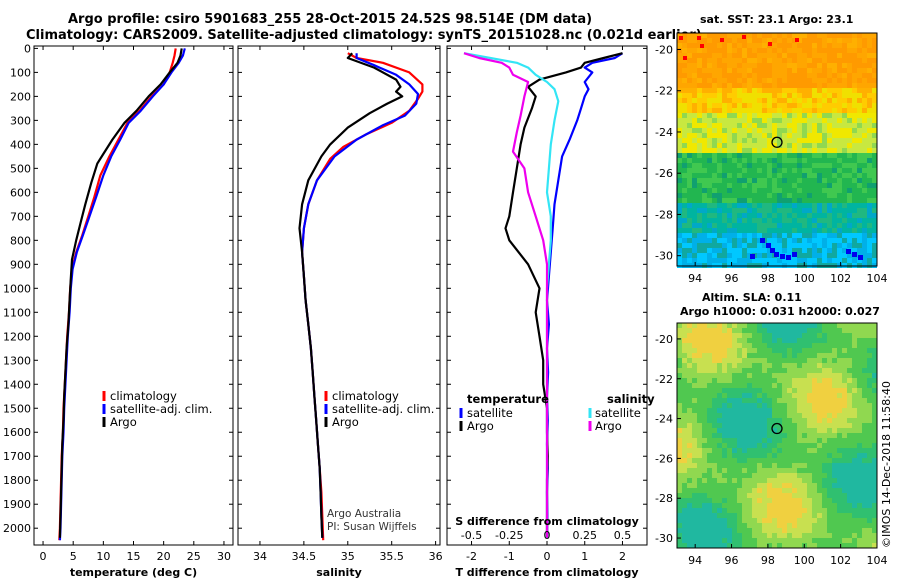  I want to click on x-axis-label-top: S difference from climatology, so click(547, 521).